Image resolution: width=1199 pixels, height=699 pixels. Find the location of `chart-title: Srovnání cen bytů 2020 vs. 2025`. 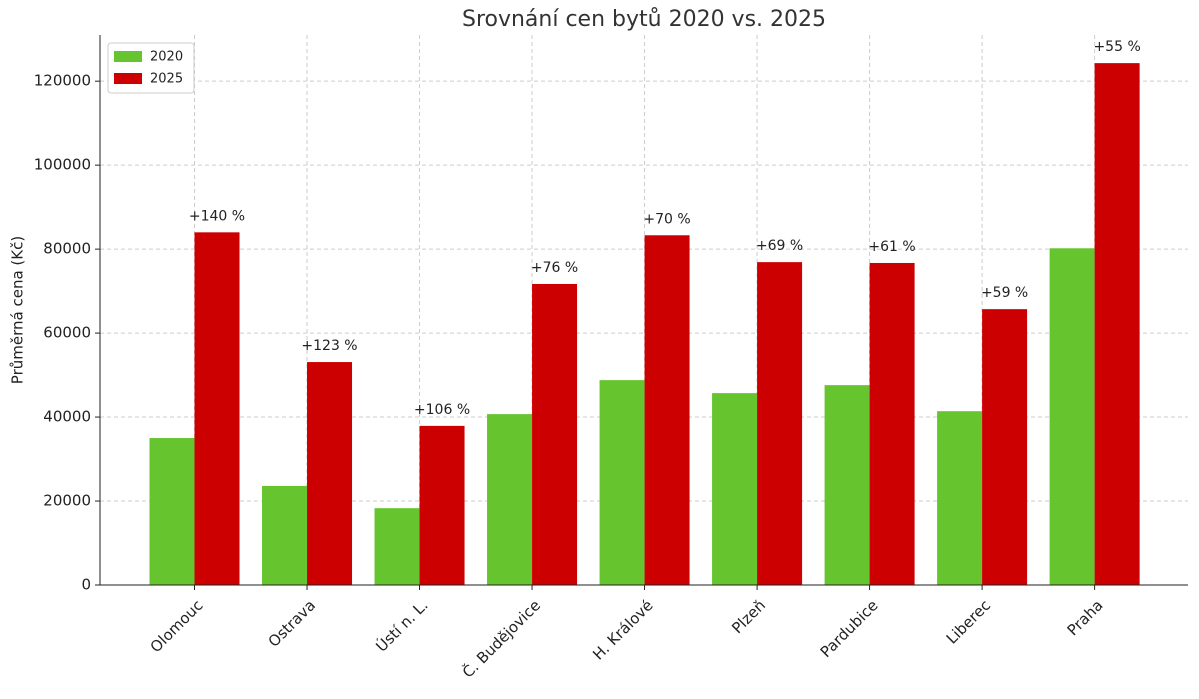

chart-title: Srovnání cen bytů 2020 vs. 2025 is located at coordinates (644, 19).